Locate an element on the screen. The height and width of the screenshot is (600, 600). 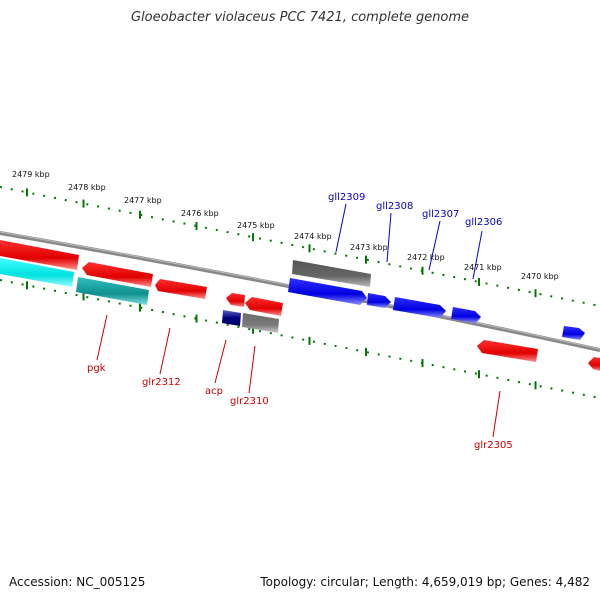
leader-gll2308 is located at coordinates (389, 237).